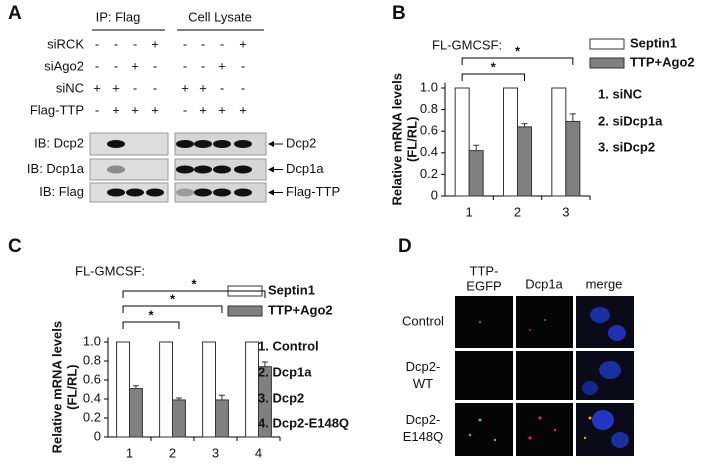 The width and height of the screenshot is (712, 468). Describe the element at coordinates (281, 397) in the screenshot. I see `note: 3. Dcp2` at that location.